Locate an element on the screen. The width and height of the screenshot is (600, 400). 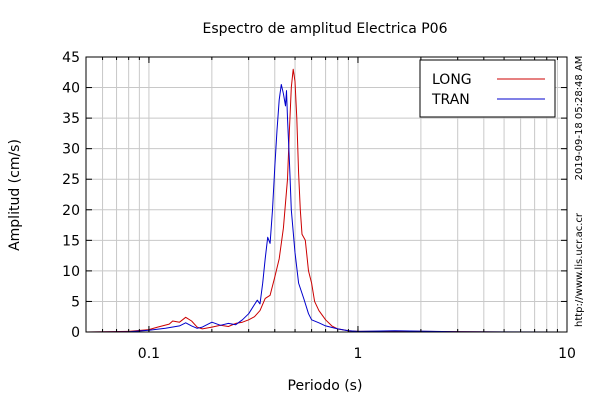
legend-box is located at coordinates (487, 88).